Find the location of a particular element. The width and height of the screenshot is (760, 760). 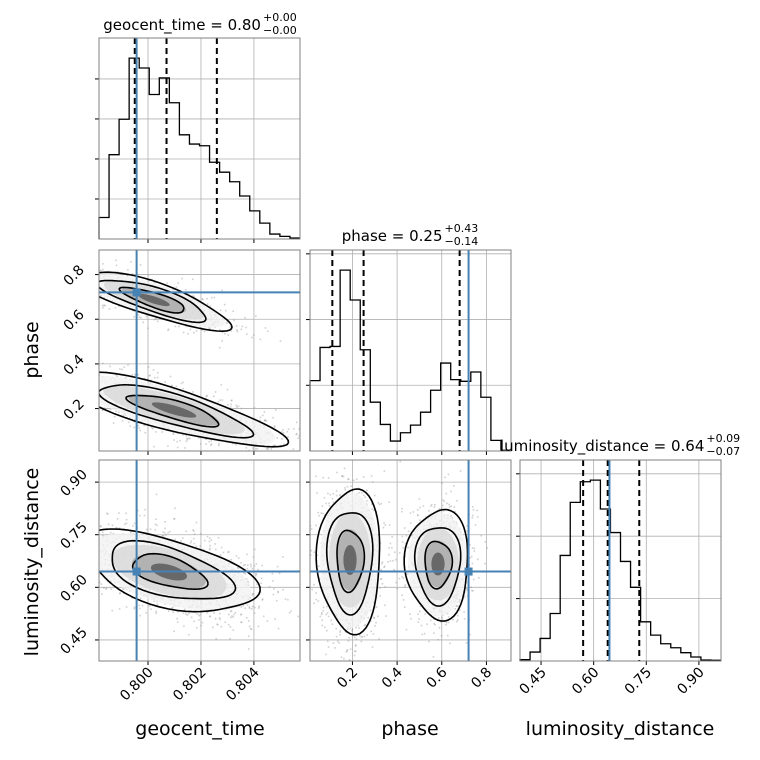

y-tick-label-phase: 0.6 is located at coordinates (74, 320).